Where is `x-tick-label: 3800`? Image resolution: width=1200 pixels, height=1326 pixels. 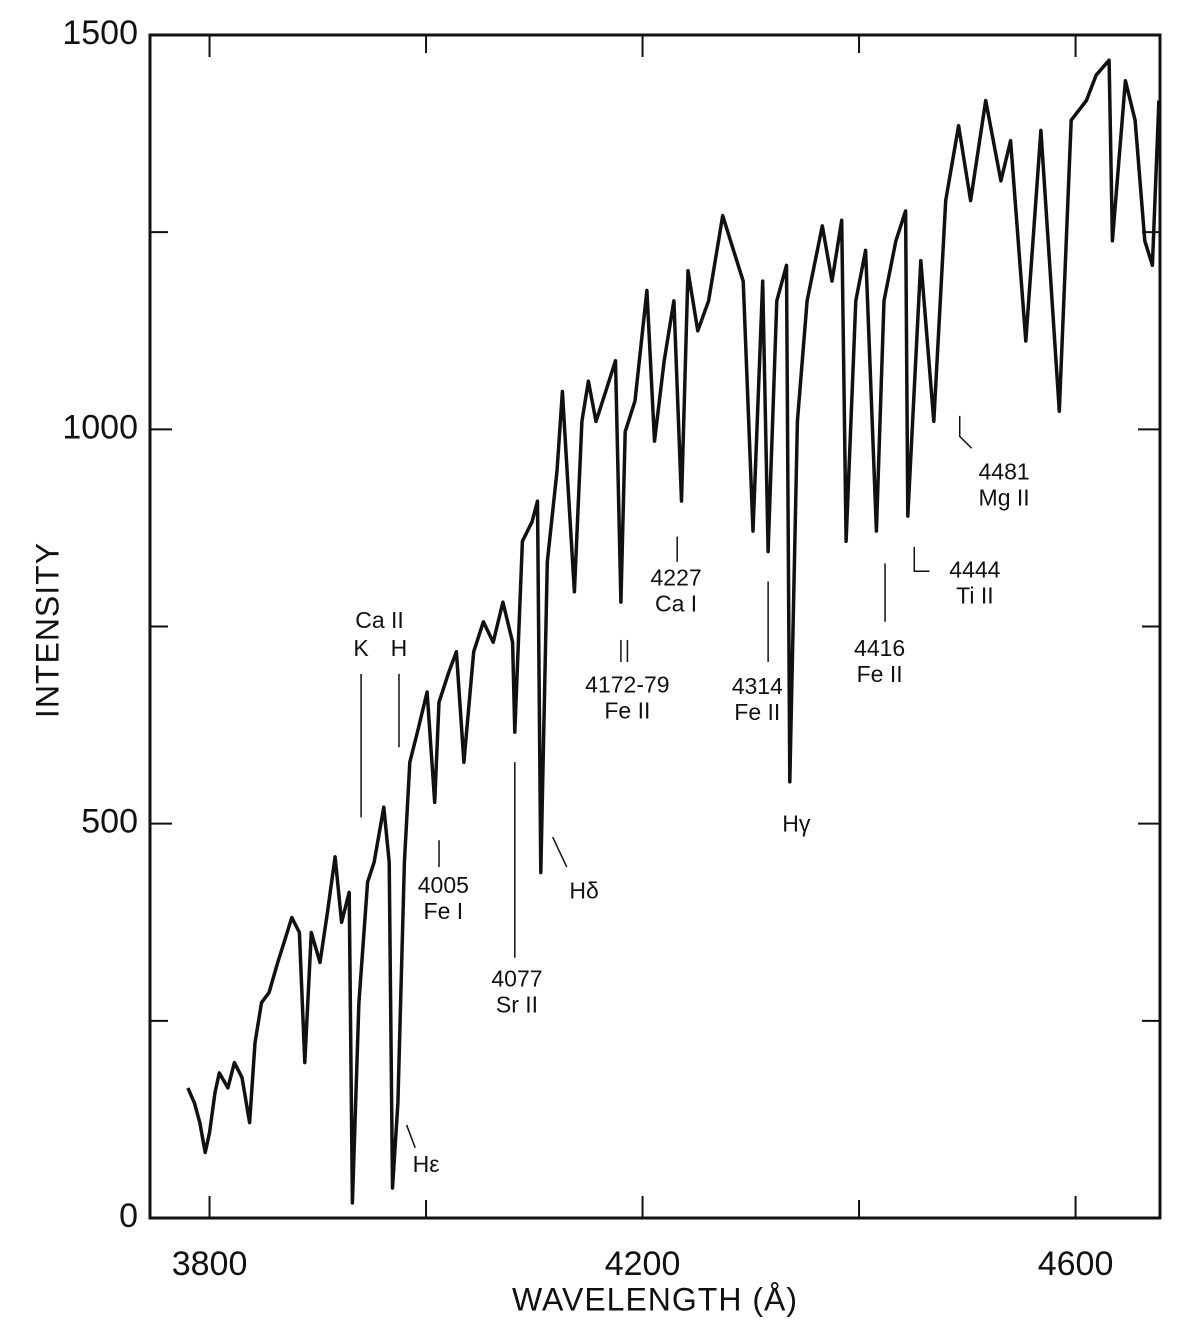 x-tick-label: 3800 is located at coordinates (210, 1264).